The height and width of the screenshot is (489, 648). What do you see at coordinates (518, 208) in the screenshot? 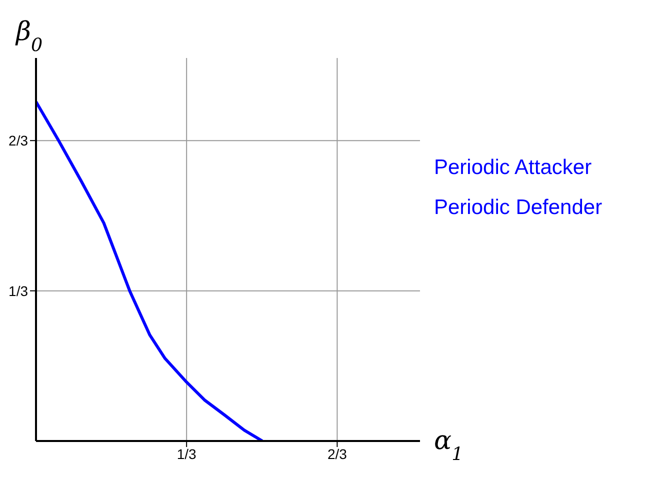
I see `text: Periodic Defender` at bounding box center [518, 208].